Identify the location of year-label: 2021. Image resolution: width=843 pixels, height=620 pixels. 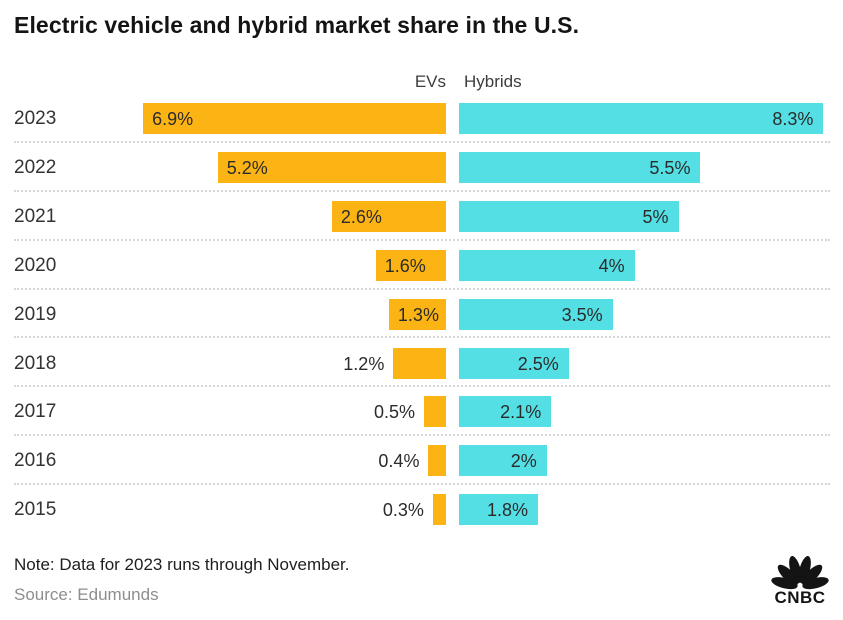
(35, 216).